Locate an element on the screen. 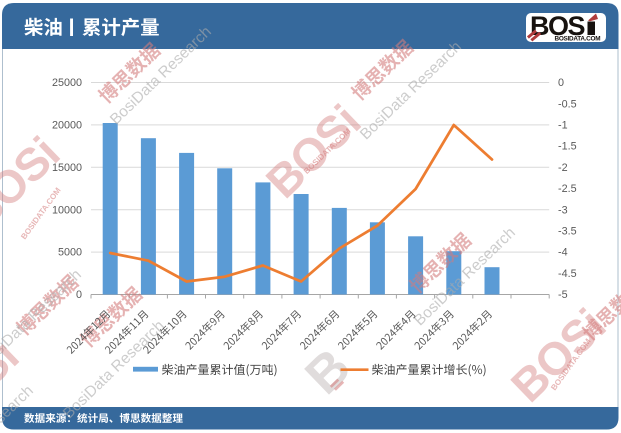  svg-text: -1 is located at coordinates (563, 126).